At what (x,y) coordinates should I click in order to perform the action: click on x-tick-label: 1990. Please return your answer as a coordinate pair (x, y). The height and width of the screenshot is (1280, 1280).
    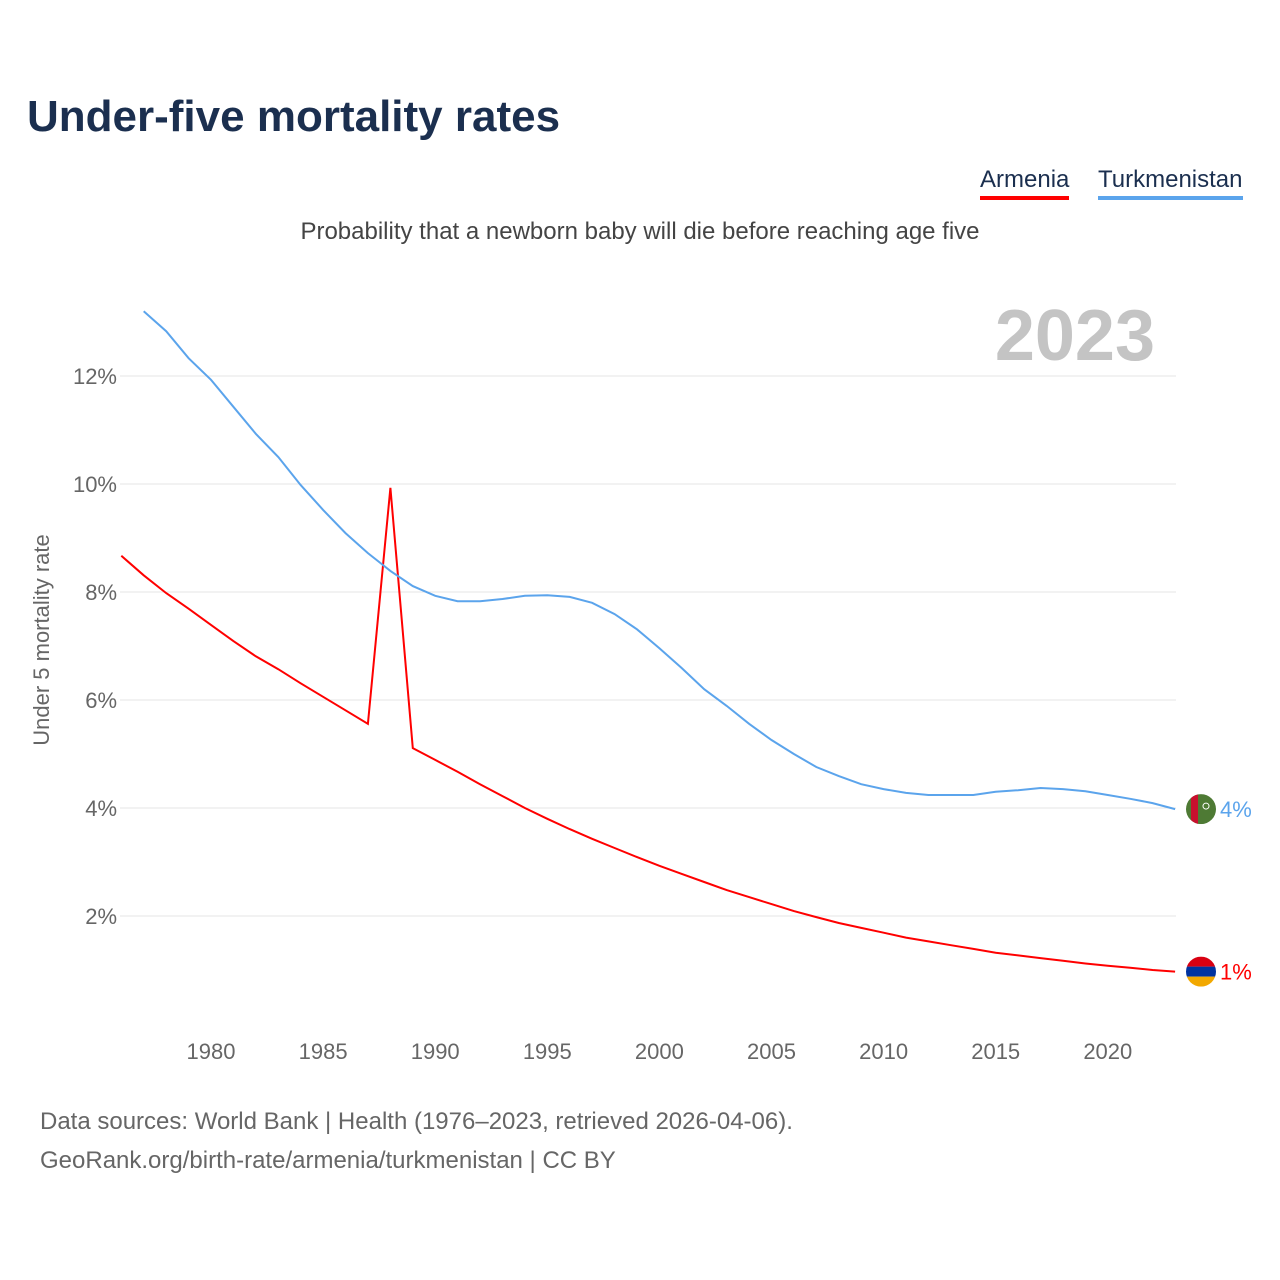
    Looking at the image, I should click on (435, 1051).